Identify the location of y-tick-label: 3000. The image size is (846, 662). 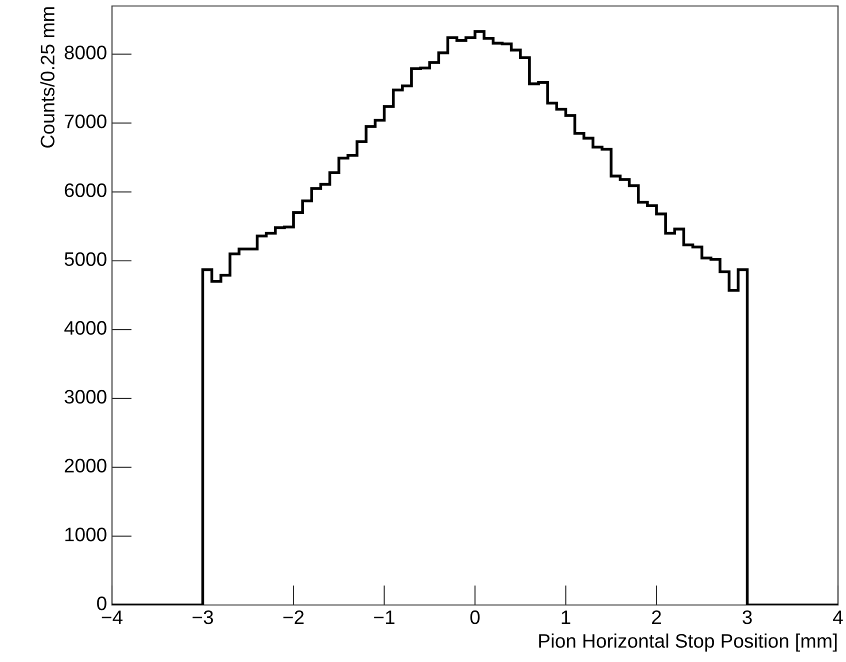
(85, 397).